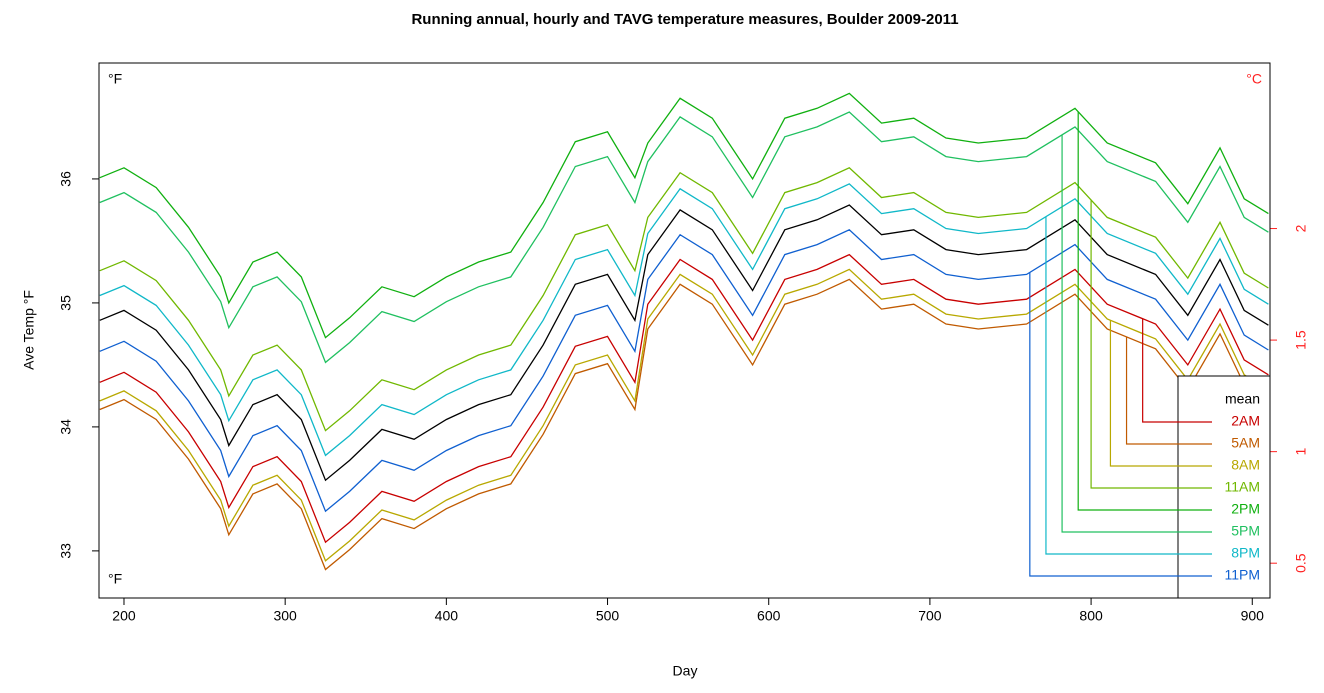  Describe the element at coordinates (769, 616) in the screenshot. I see `x-tick-label: 600` at that location.